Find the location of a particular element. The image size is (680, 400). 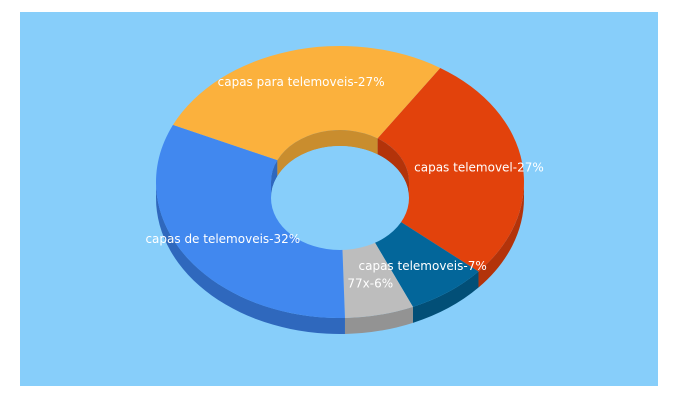

donut-hole is located at coordinates (340, 198).